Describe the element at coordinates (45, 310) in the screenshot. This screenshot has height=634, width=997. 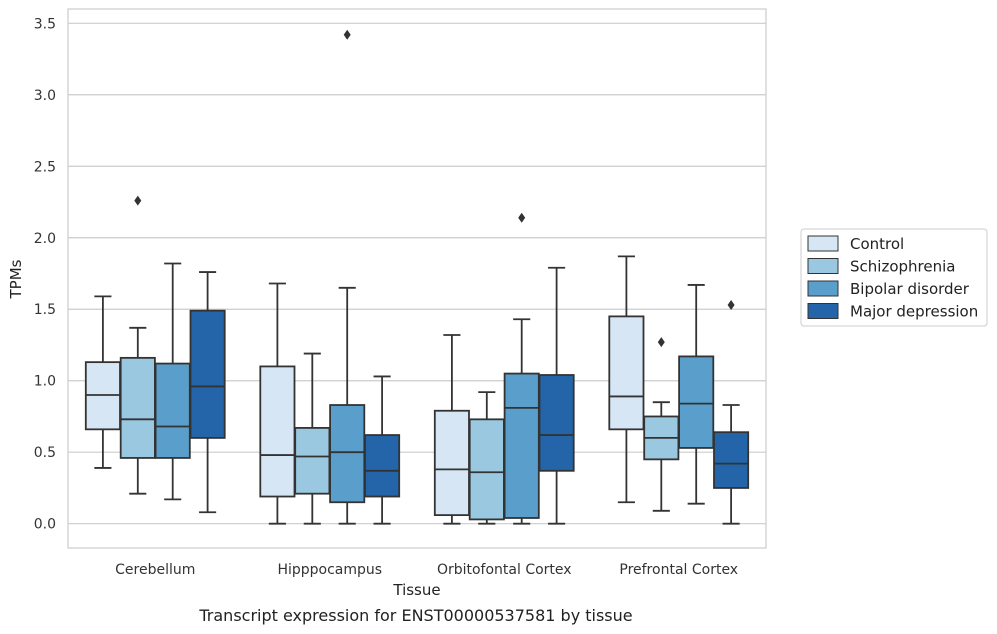
I see `y-tick-label: 1.5` at that location.